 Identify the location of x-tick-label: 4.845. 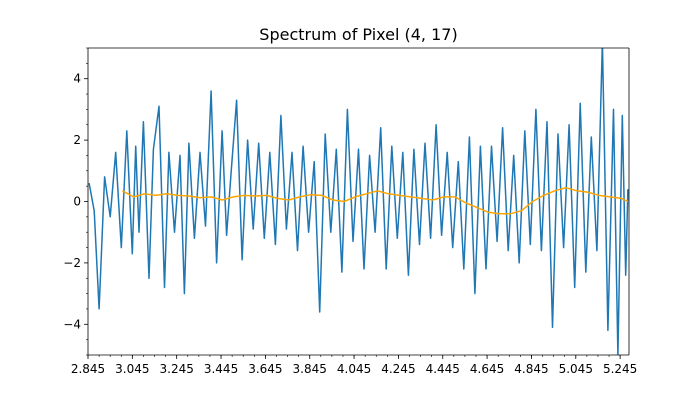
(531, 369).